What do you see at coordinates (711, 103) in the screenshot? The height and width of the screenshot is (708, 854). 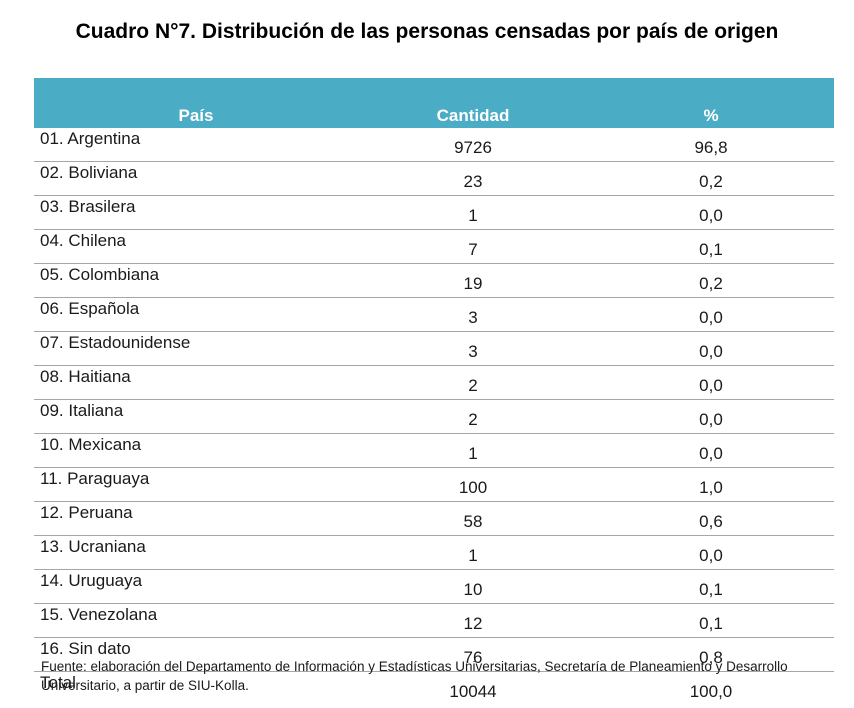 I see `column-header-percent: %` at bounding box center [711, 103].